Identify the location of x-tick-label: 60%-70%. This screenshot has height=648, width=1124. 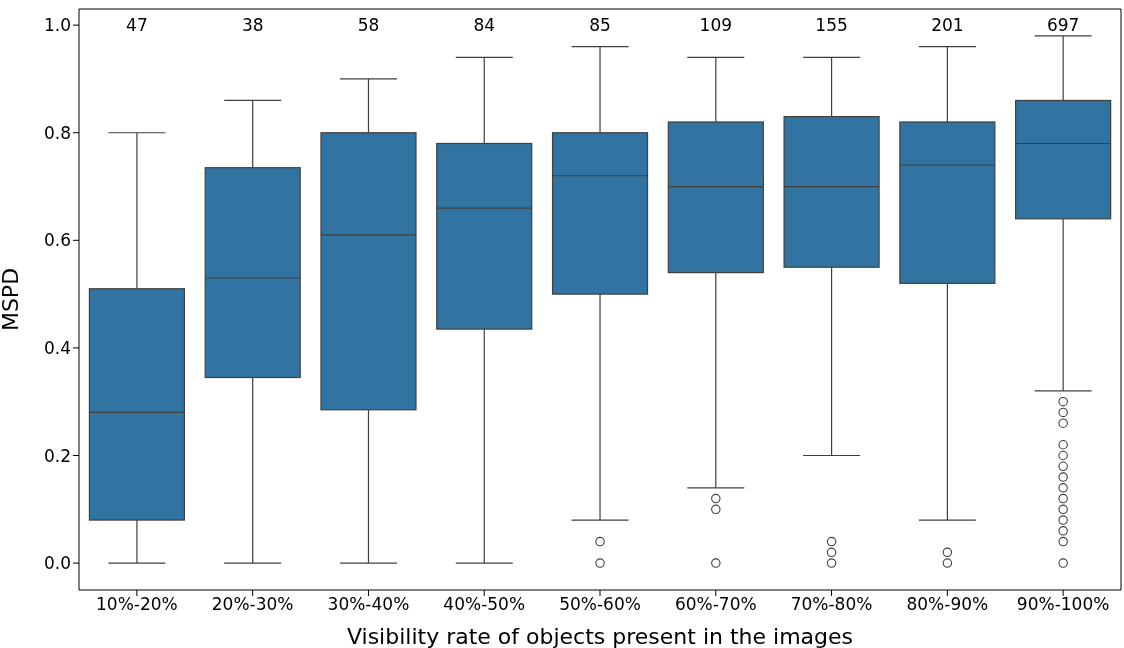
(715, 604).